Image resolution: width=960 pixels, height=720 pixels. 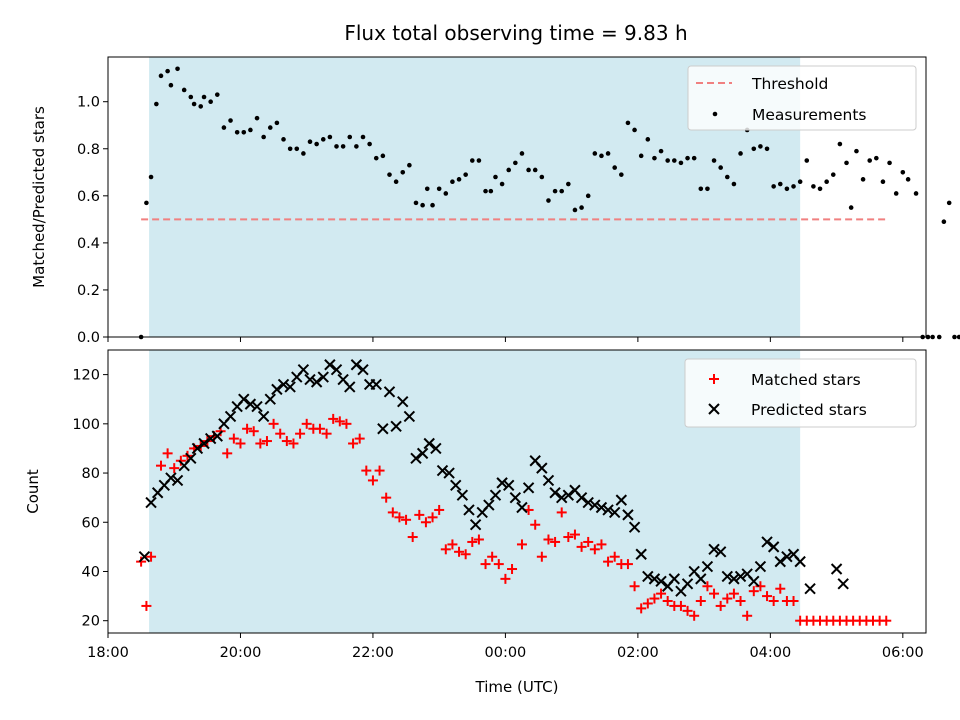 I want to click on x-tick-label: 06:00, so click(x=903, y=653).